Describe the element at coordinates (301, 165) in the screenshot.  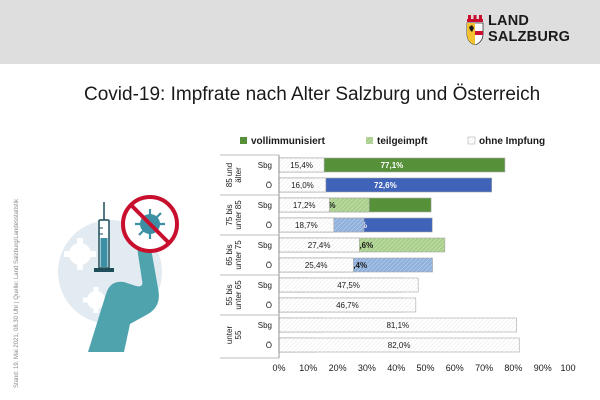
I see `bar-label-0-2: 15,4%` at that location.